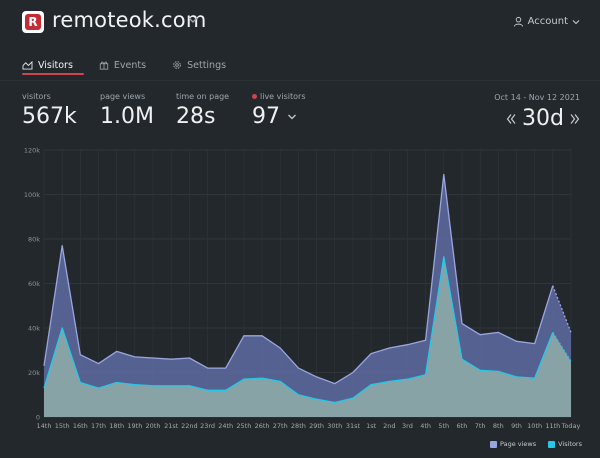  I want to click on tab-visitors: Visitors, so click(47, 65).